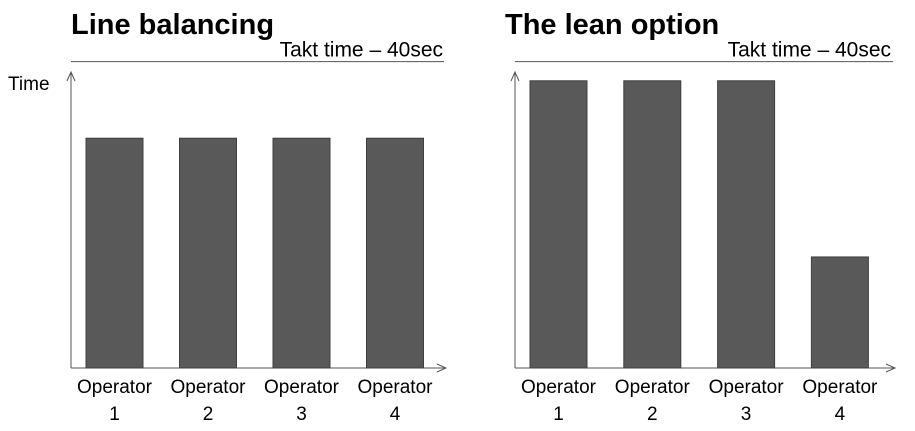 The height and width of the screenshot is (431, 915). What do you see at coordinates (29, 84) in the screenshot?
I see `chart-1-y-axis-label: Time` at bounding box center [29, 84].